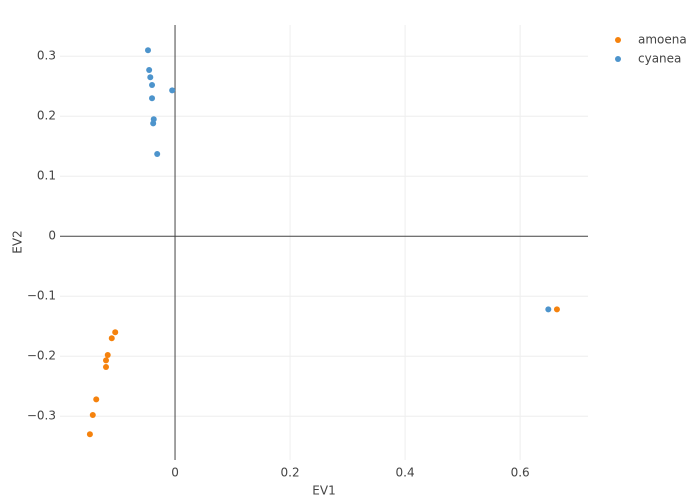 This screenshot has width=700, height=504. I want to click on x-tick-label: 0.4, so click(405, 473).